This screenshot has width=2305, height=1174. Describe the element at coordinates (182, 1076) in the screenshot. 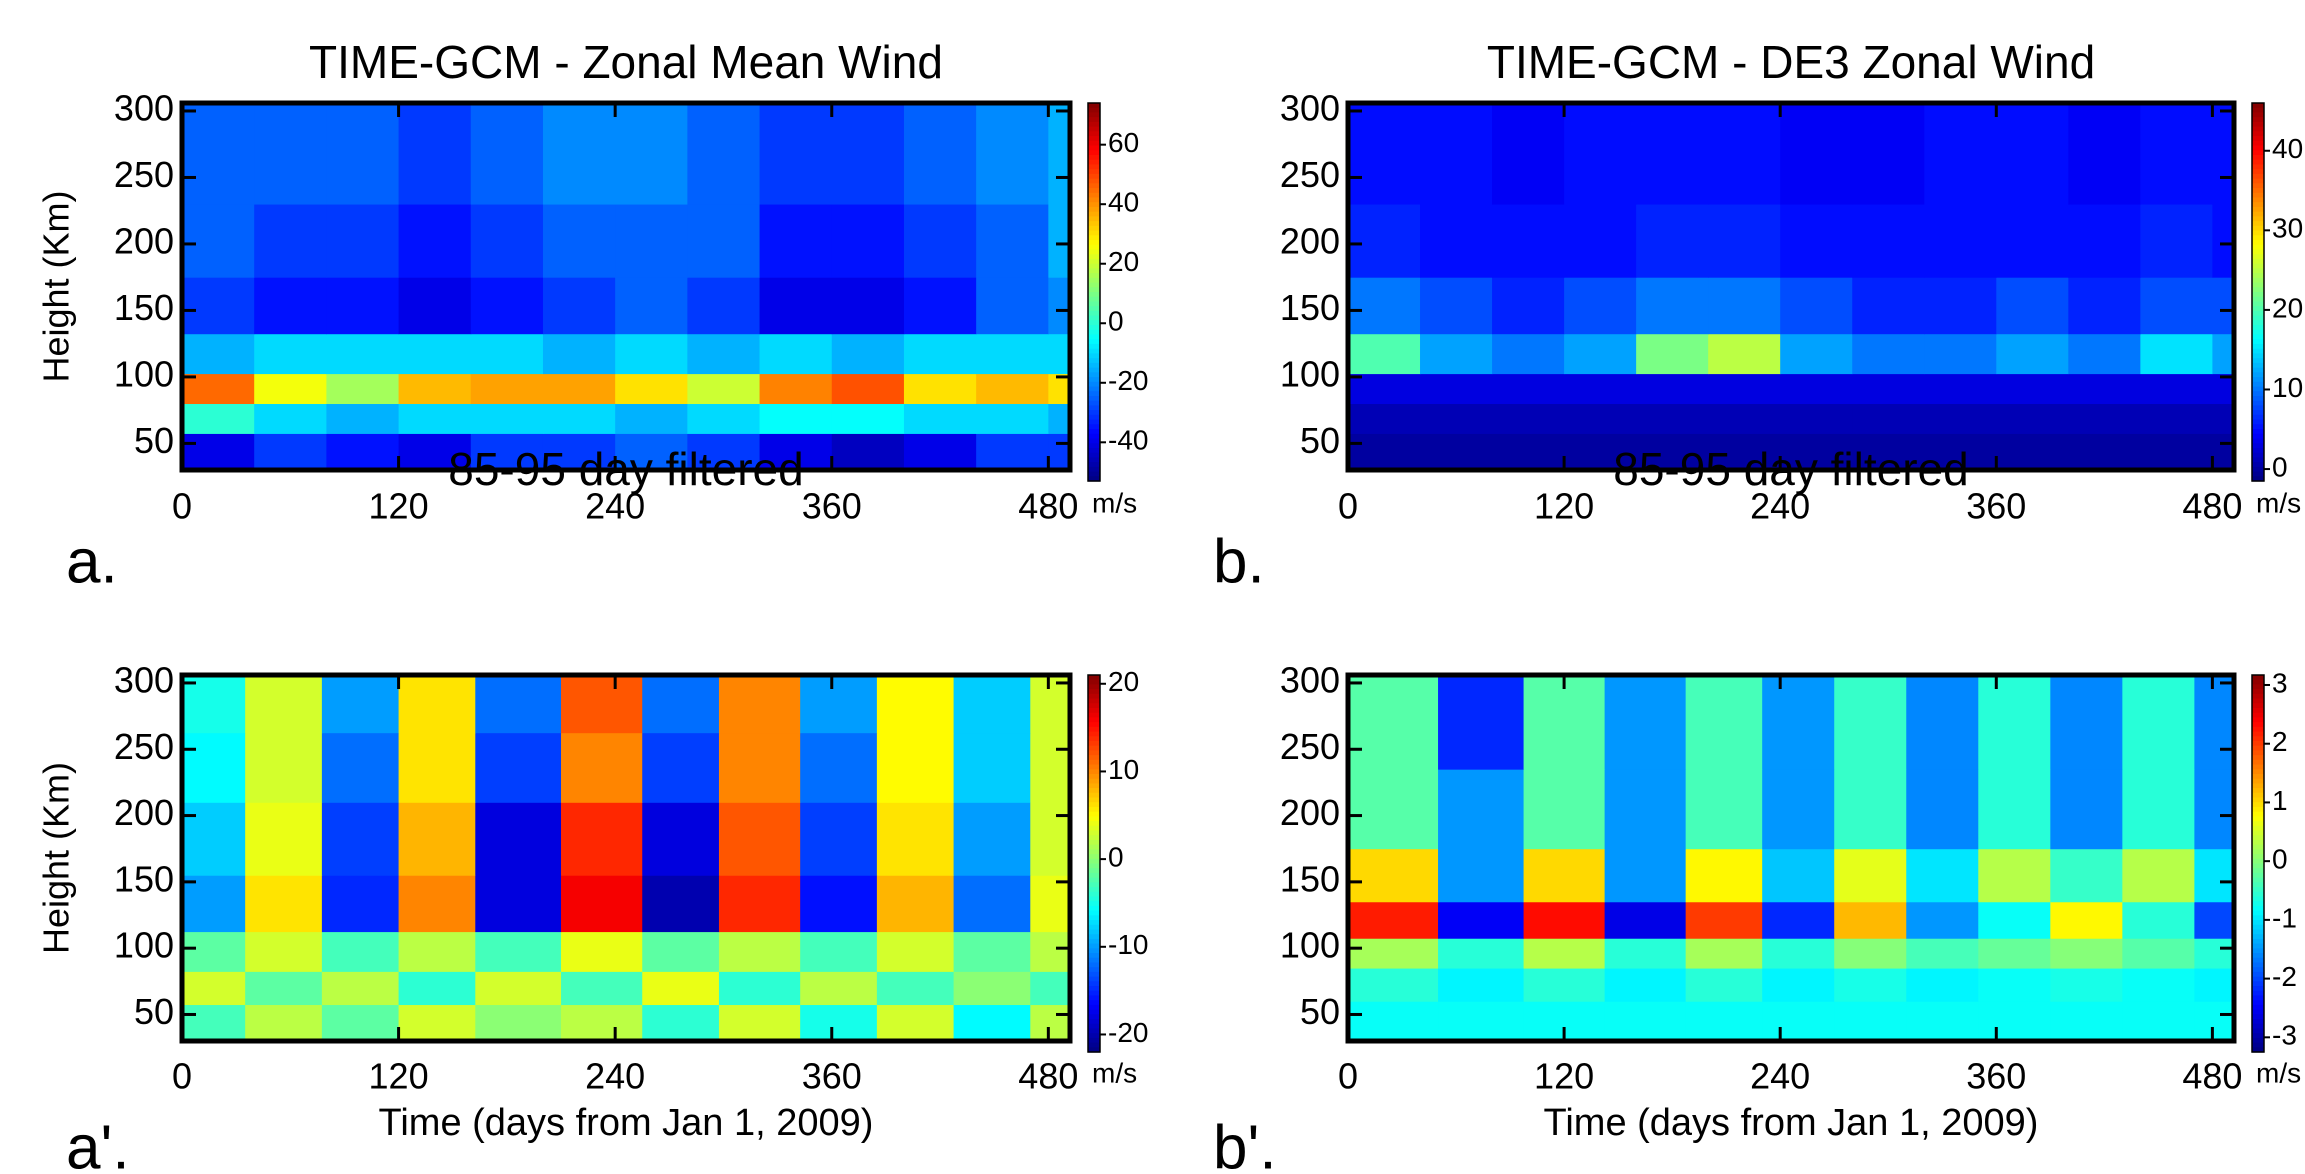

I see `x-tick-label: 0` at that location.